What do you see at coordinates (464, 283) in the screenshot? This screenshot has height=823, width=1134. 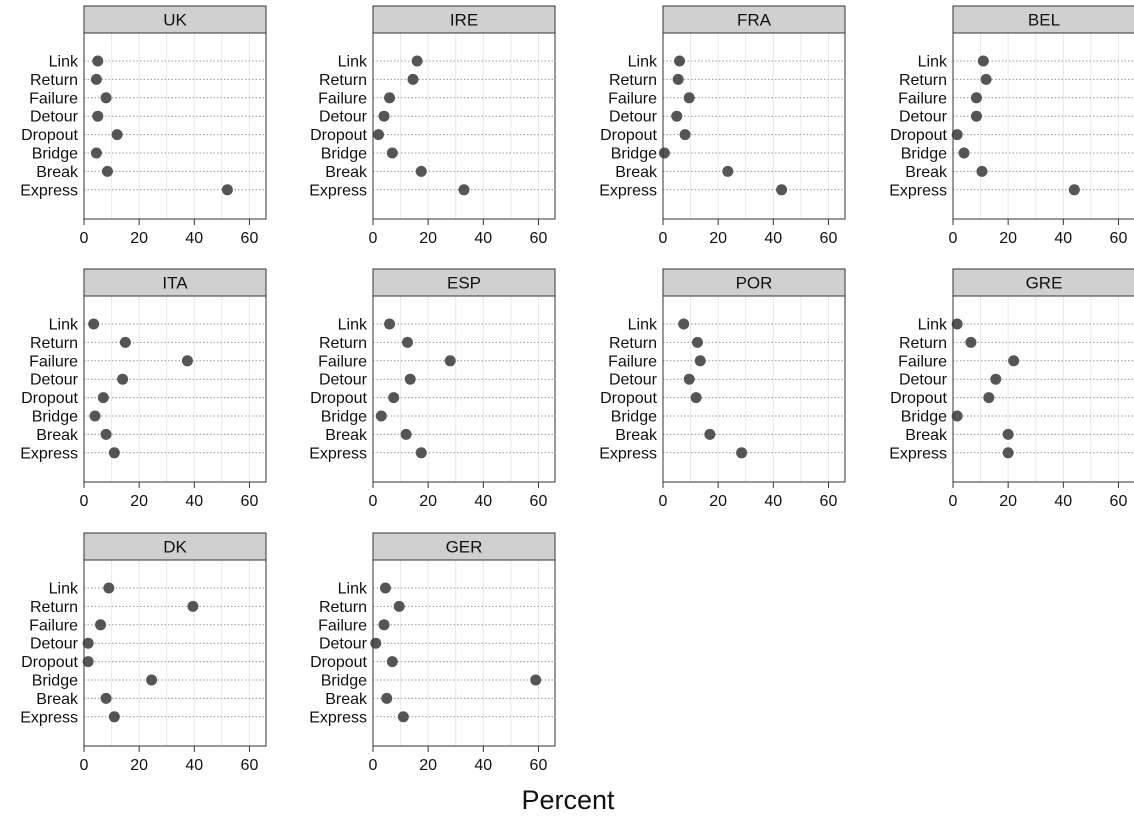 I see `panel-title: ESP` at bounding box center [464, 283].